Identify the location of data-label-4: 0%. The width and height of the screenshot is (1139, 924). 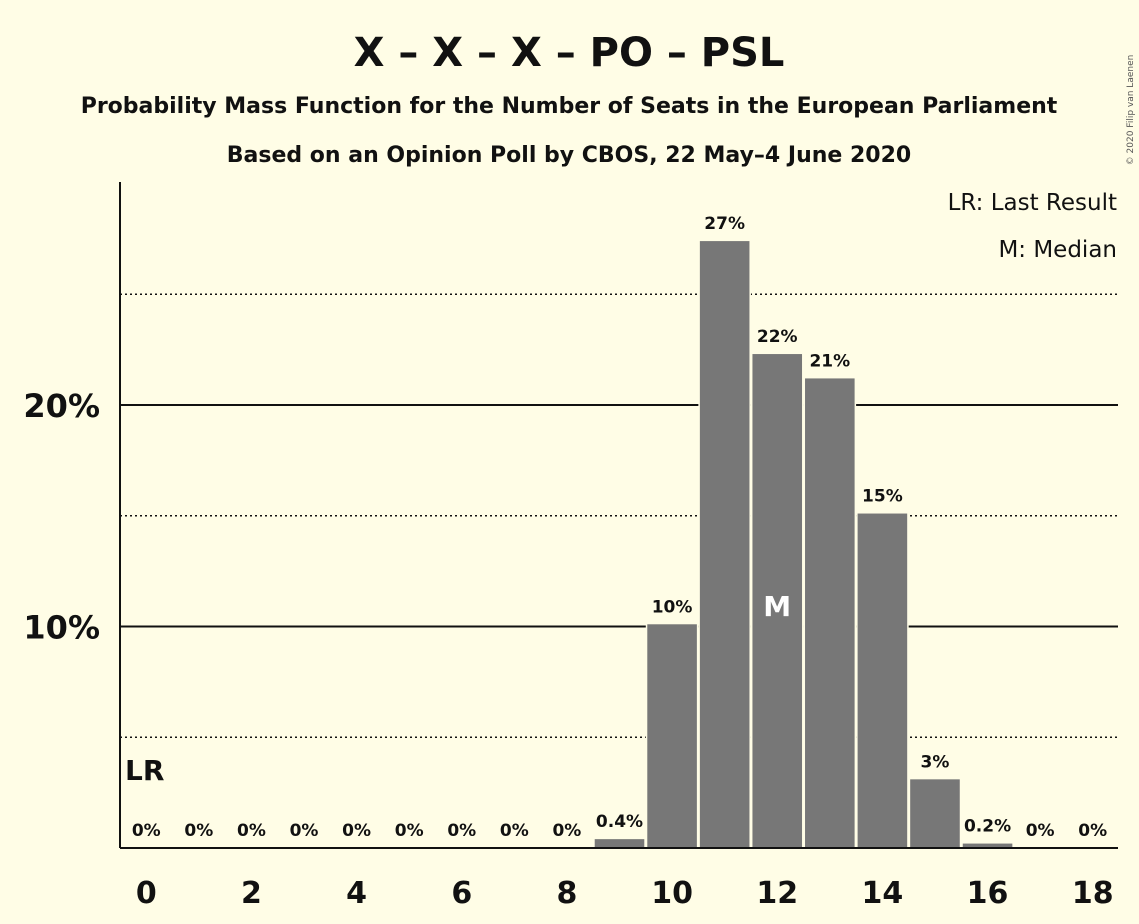
(356, 831).